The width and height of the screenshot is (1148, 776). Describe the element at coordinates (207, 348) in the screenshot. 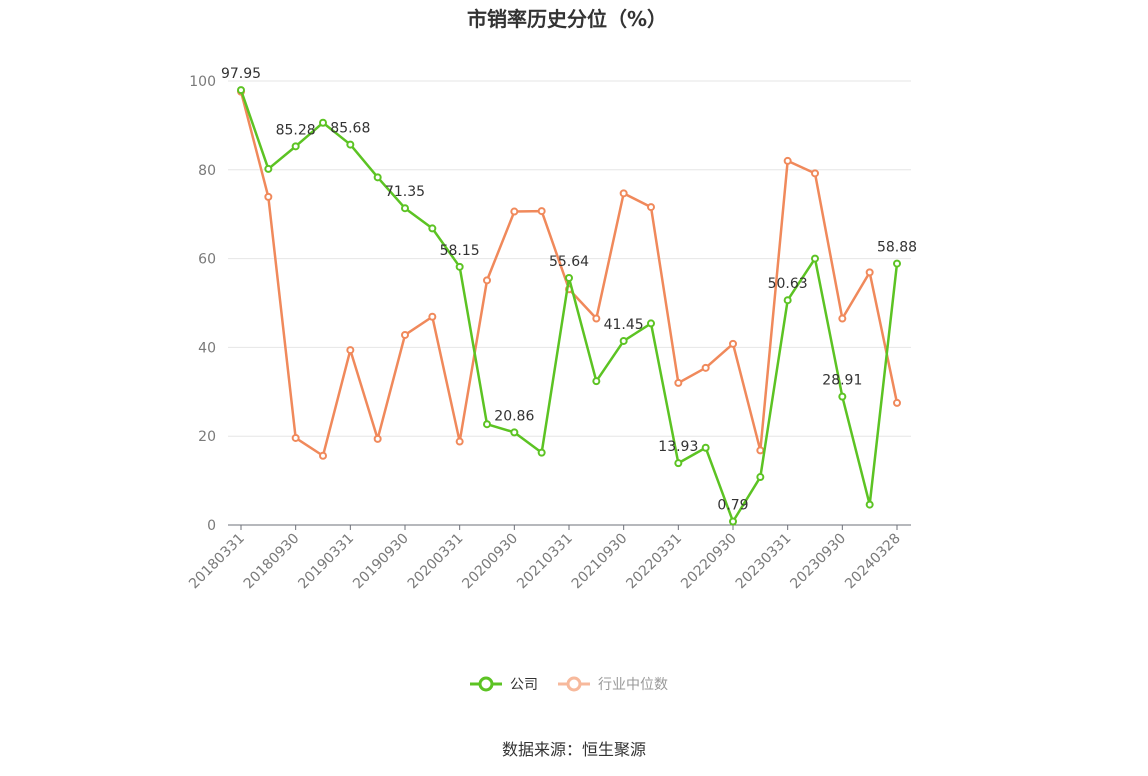

I see `y-tick-label: 40` at that location.